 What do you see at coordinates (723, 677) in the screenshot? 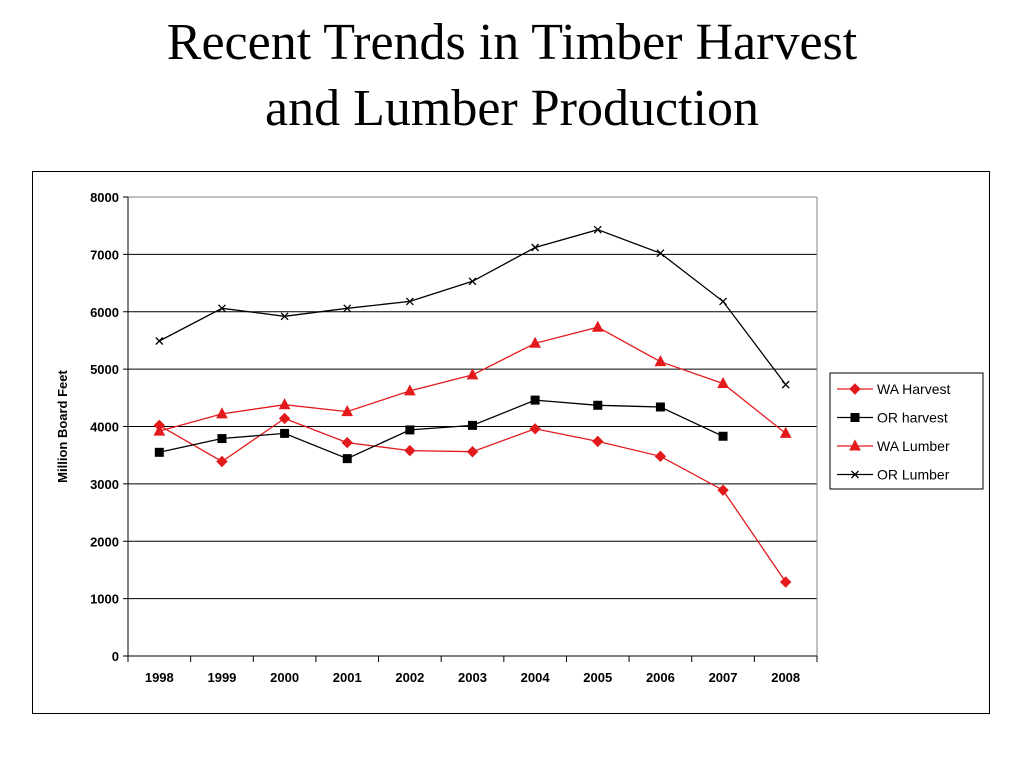
I see `x-tick-label: 2007` at bounding box center [723, 677].